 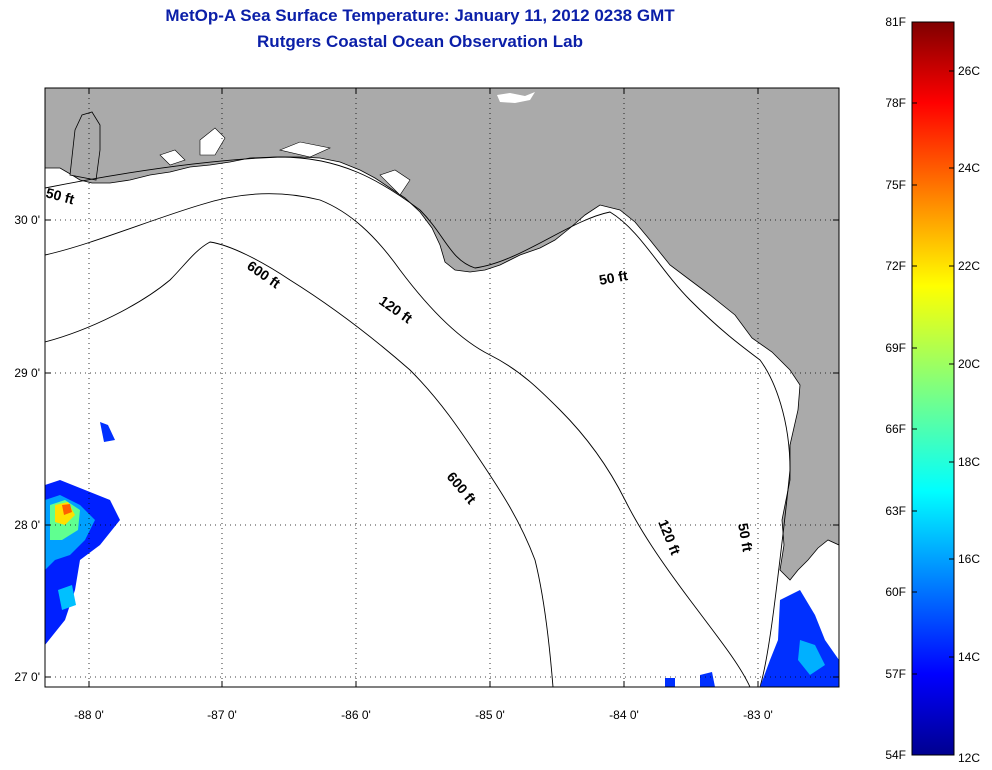 I want to click on colorbar-c-label: 18C, so click(x=969, y=462).